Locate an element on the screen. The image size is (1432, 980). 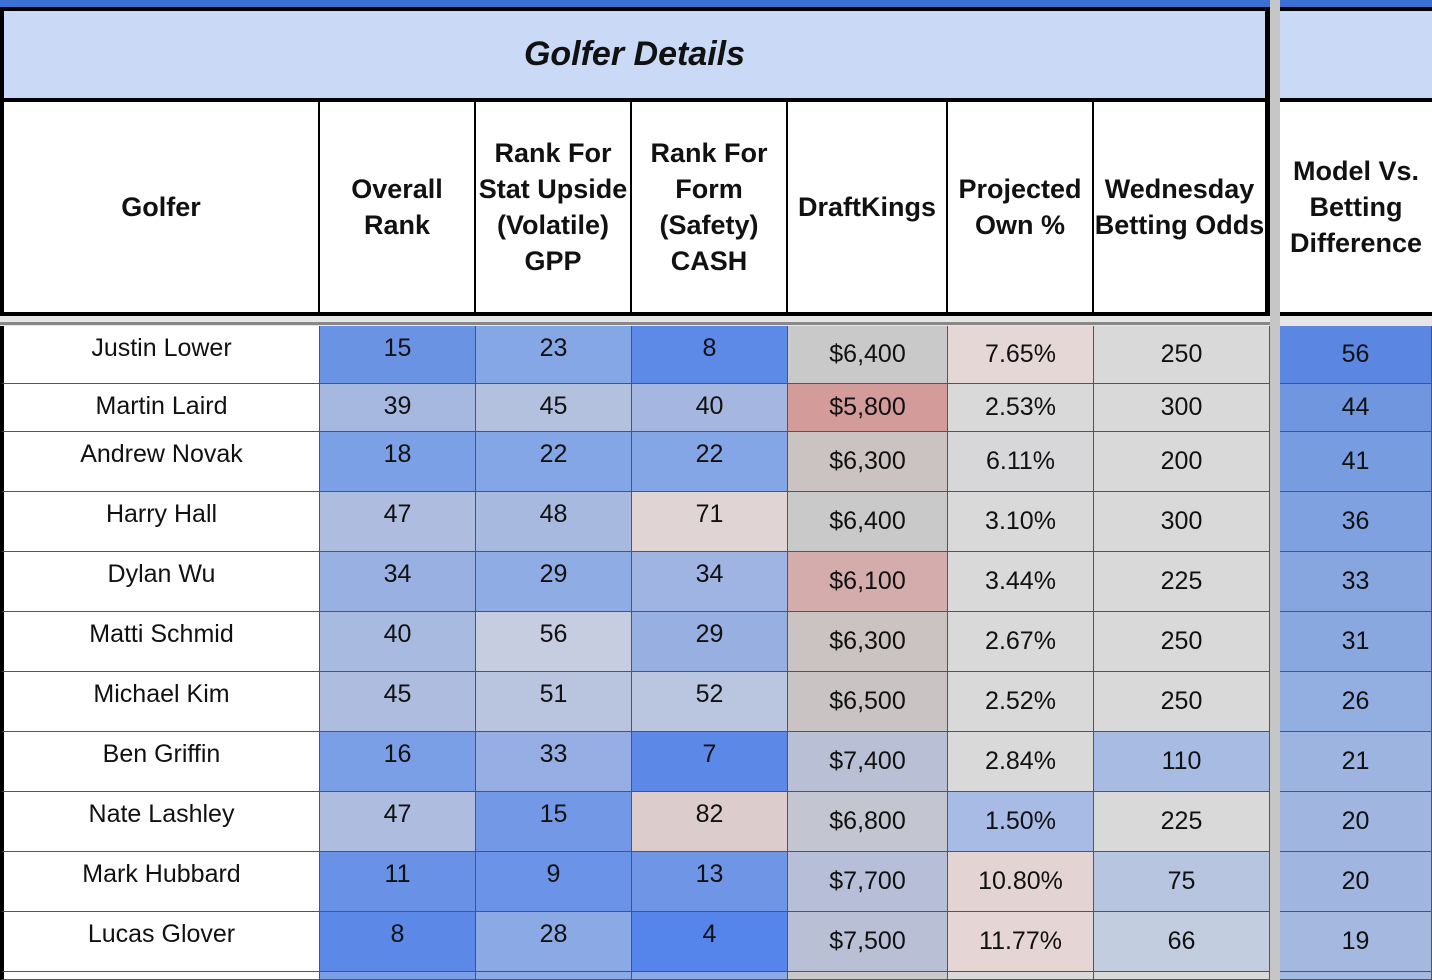
frozen-column-divider is located at coordinates (1275, 490).